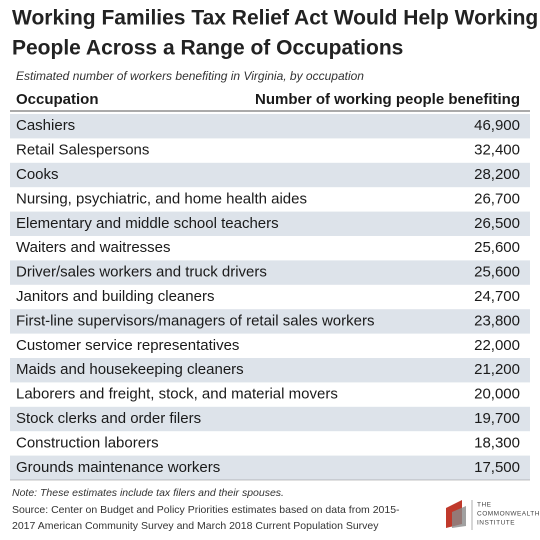  What do you see at coordinates (45, 125) in the screenshot?
I see `occupation: Cashiers` at bounding box center [45, 125].